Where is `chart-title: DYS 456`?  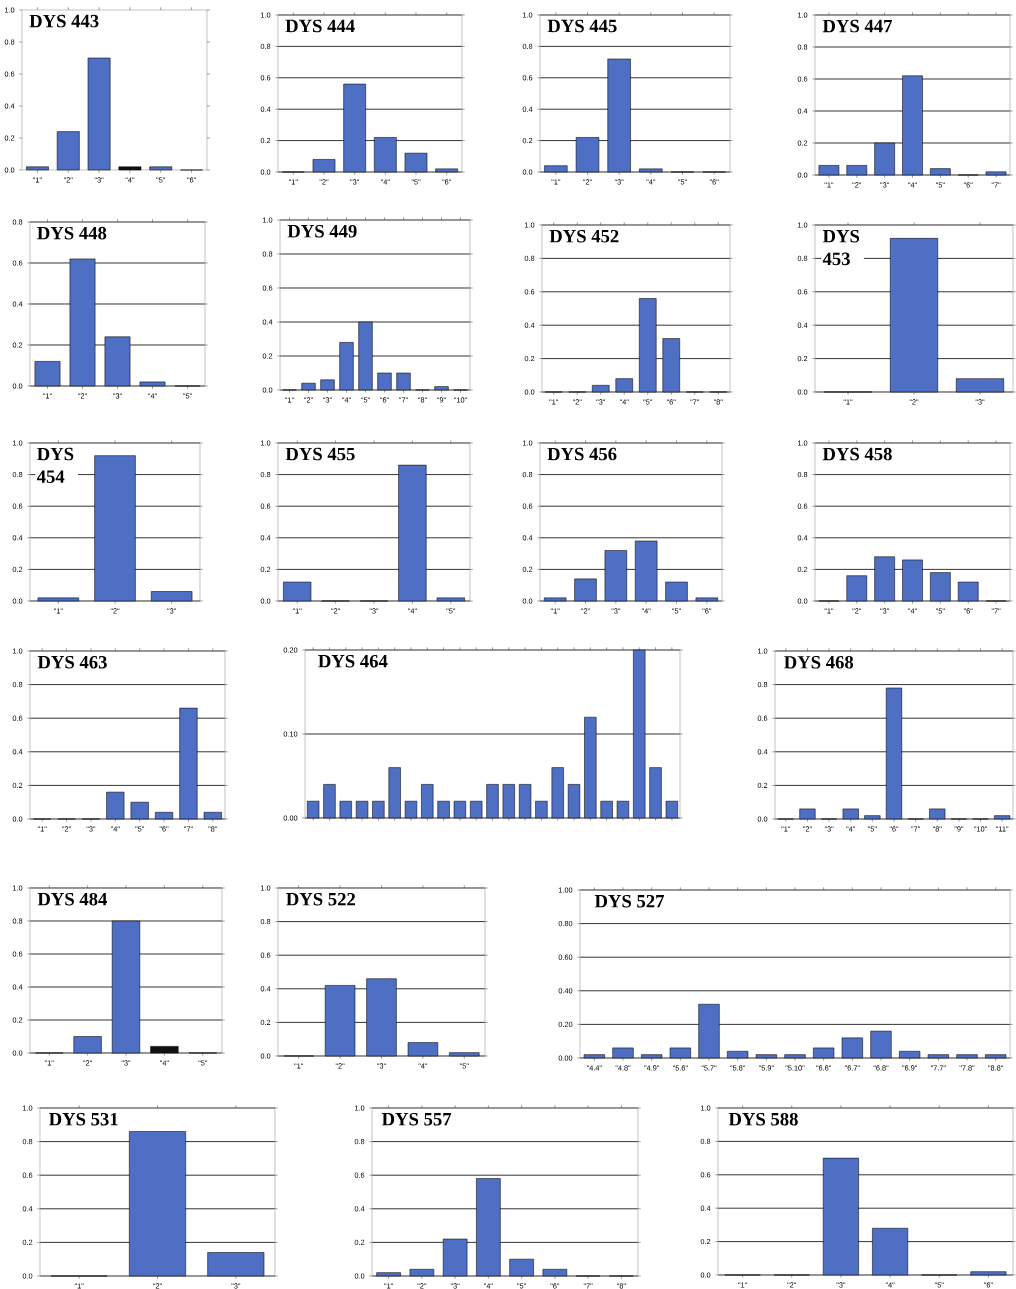 chart-title: DYS 456 is located at coordinates (582, 454).